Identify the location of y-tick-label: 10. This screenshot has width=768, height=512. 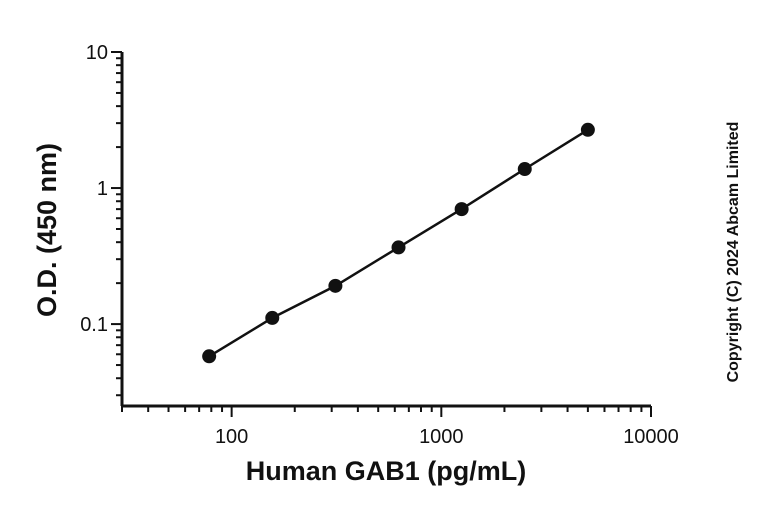
(97, 53).